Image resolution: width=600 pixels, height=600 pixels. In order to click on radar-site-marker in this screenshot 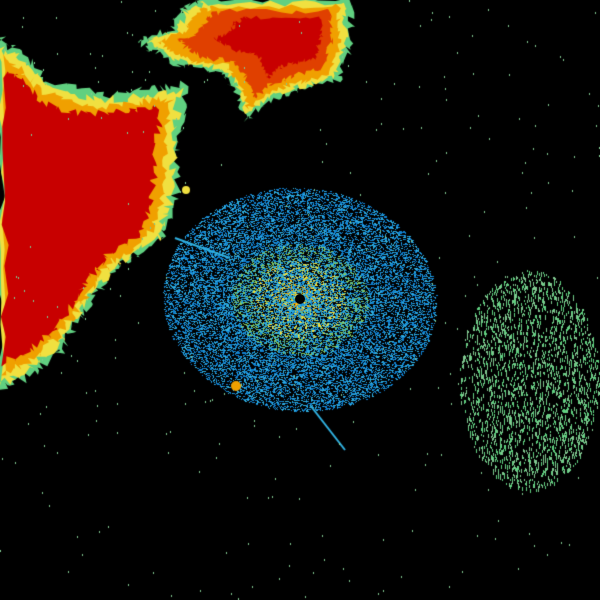, I will do `click(300, 299)`.